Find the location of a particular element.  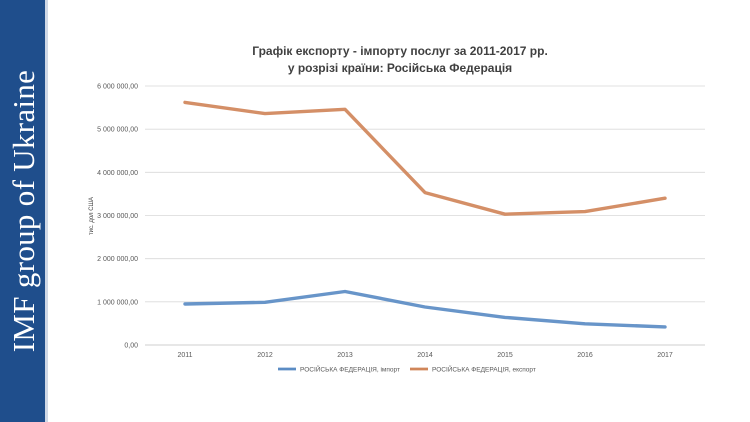

y-tick-label: 2 000 000,00 is located at coordinates (117, 259).